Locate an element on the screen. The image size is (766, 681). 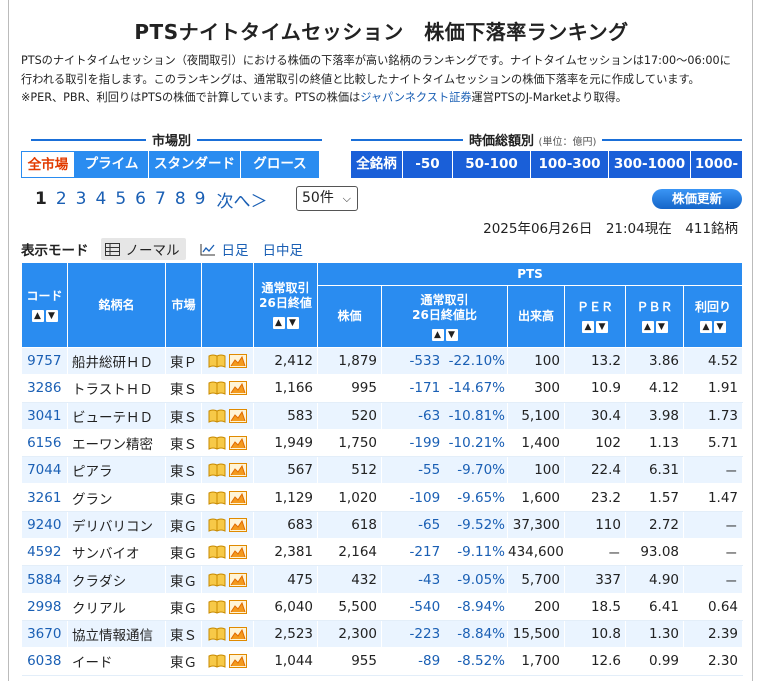
per-page-select: 50件 ⌵ is located at coordinates (327, 198).